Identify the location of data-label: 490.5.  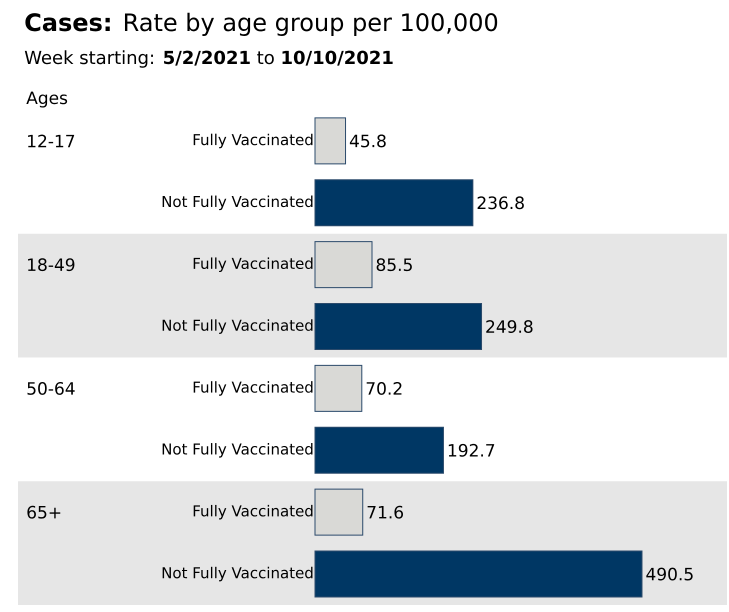
(669, 574).